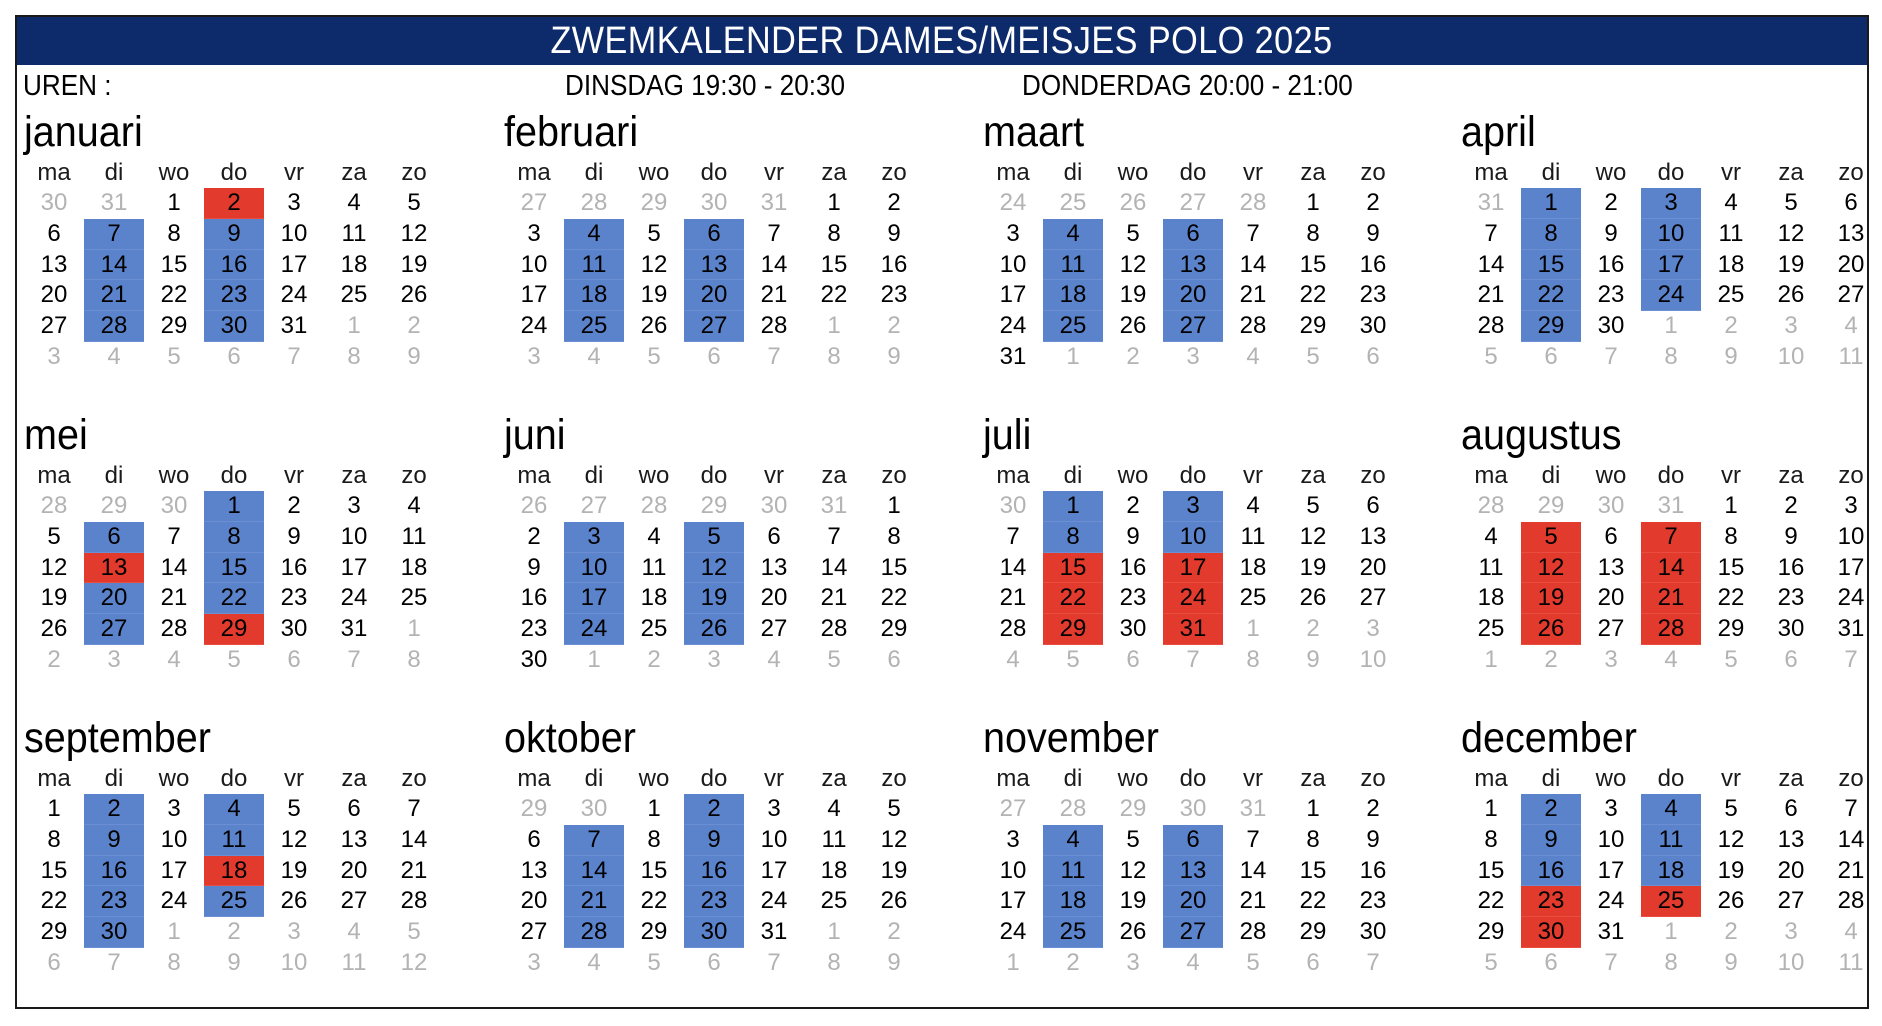  What do you see at coordinates (1038, 132) in the screenshot?
I see `month-name: maart` at bounding box center [1038, 132].